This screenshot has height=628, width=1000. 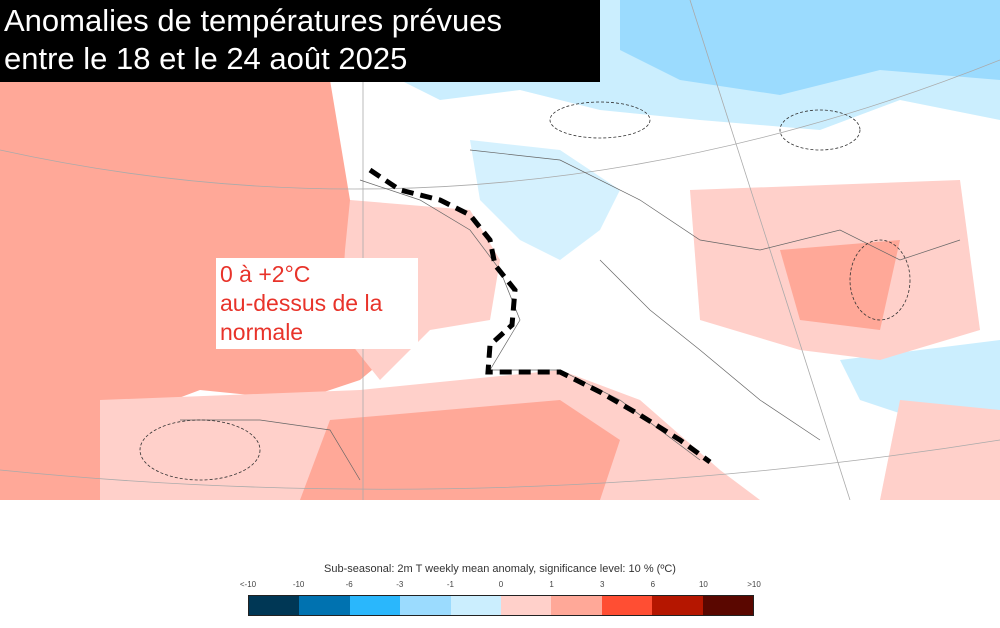 What do you see at coordinates (206, 58) in the screenshot?
I see `title-line-2: entre le 18 et le 24 août 2025` at bounding box center [206, 58].